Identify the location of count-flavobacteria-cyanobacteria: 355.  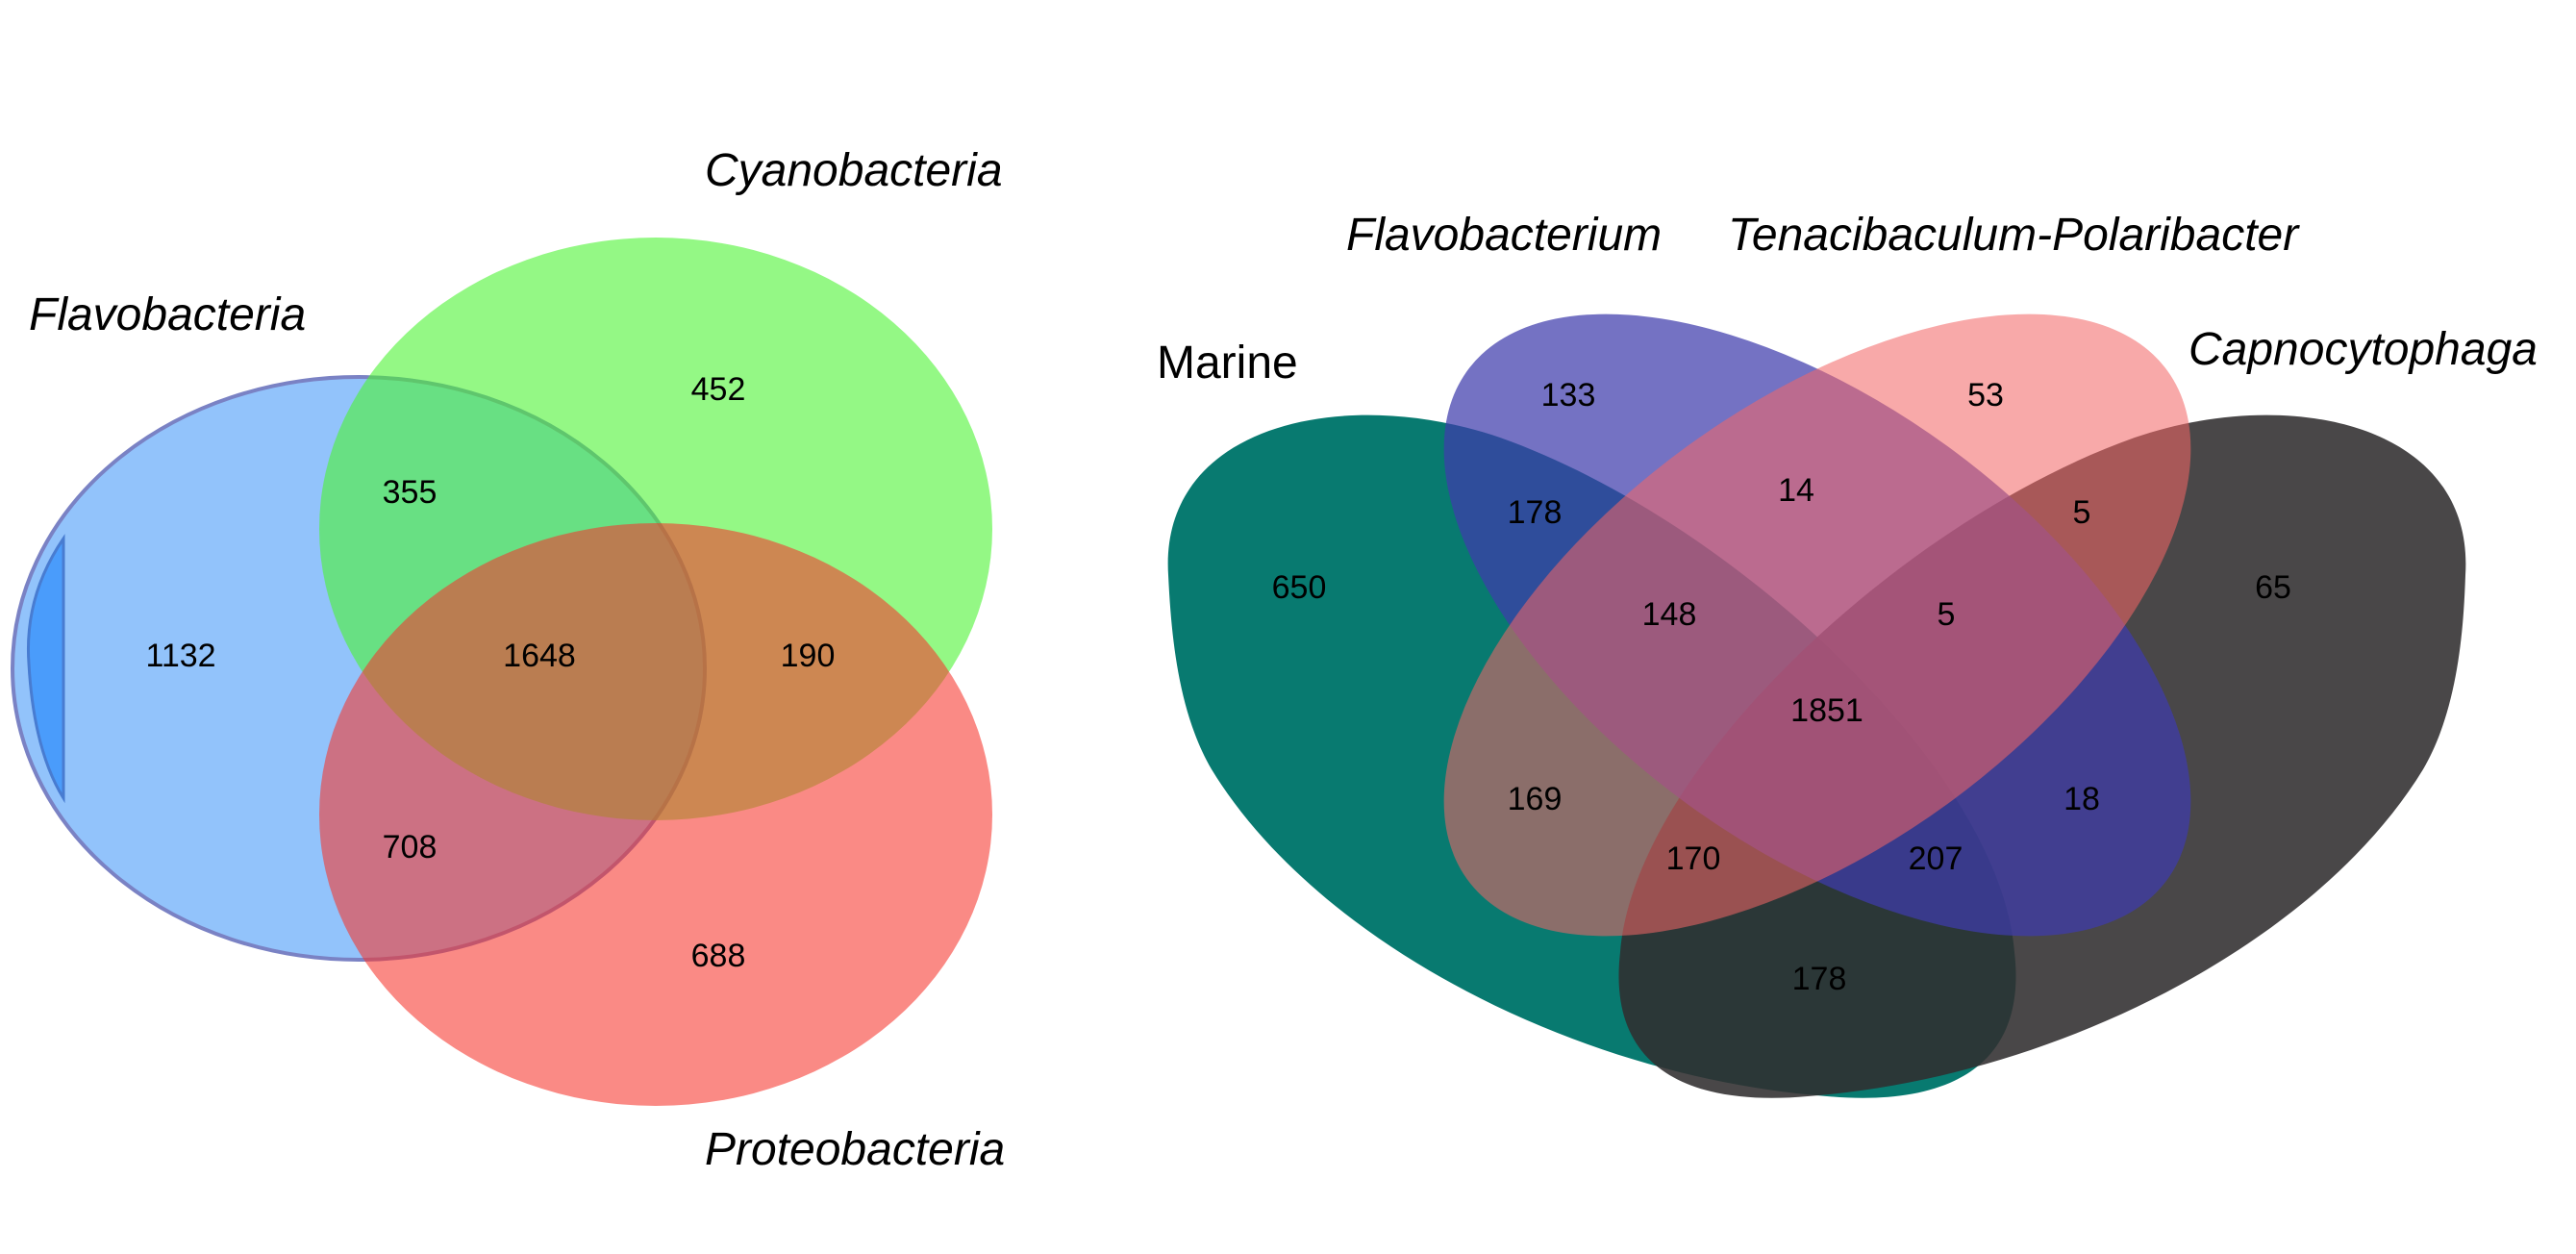
(410, 493).